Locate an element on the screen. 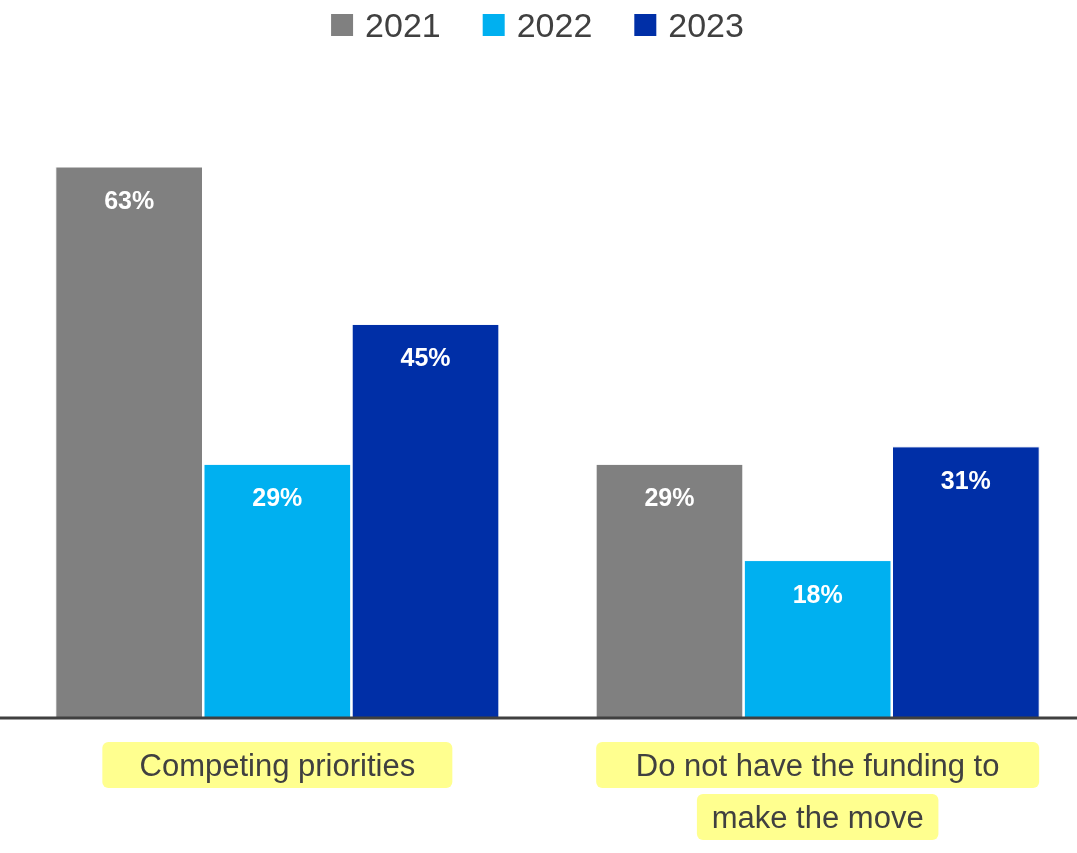  data-label: 63% is located at coordinates (129, 200).